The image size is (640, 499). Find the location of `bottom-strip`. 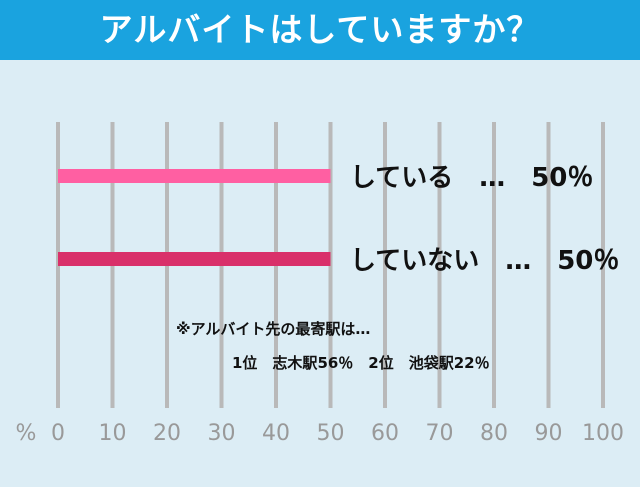

bottom-strip is located at coordinates (320, 493).